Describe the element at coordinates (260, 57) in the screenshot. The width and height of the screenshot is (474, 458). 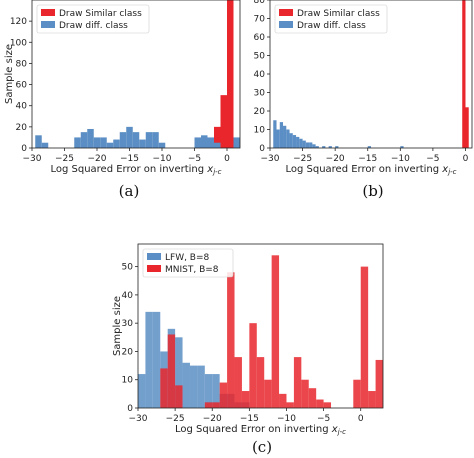
I see `y-tick-label: 50` at that location.